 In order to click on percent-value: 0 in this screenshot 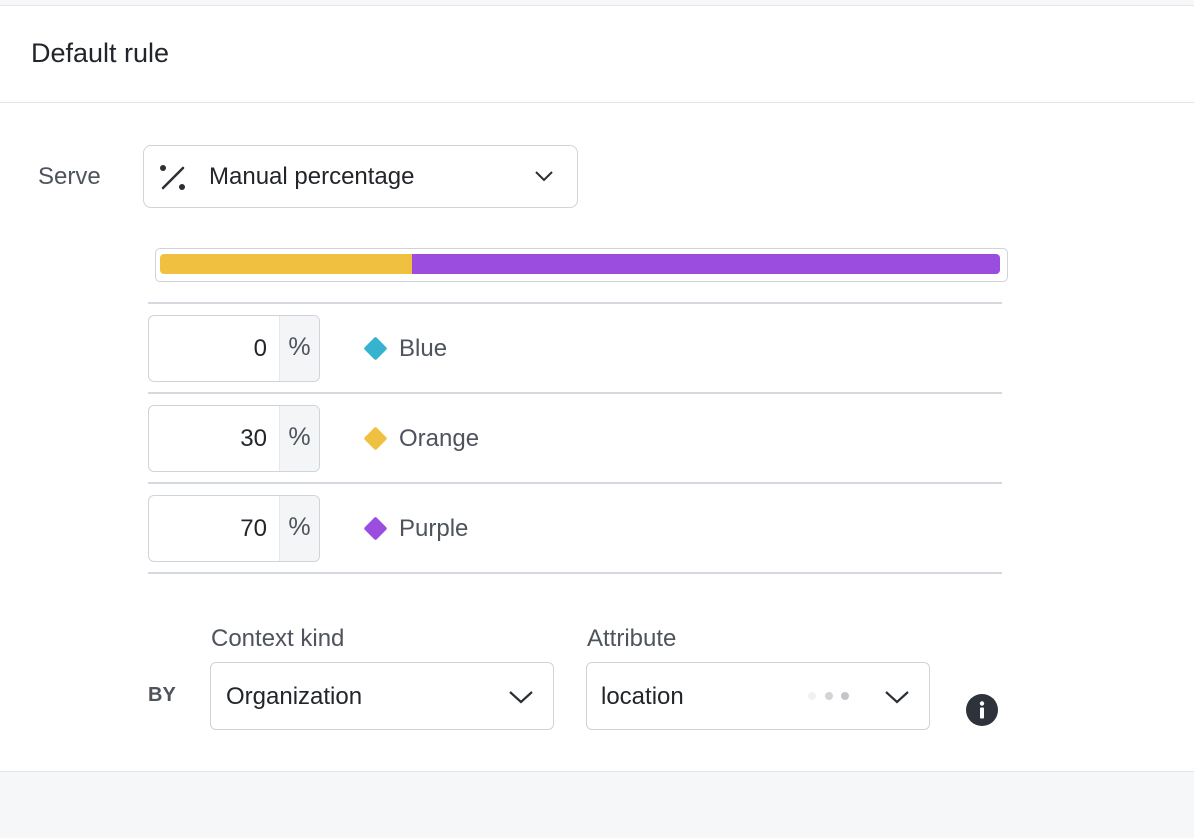, I will do `click(260, 348)`.